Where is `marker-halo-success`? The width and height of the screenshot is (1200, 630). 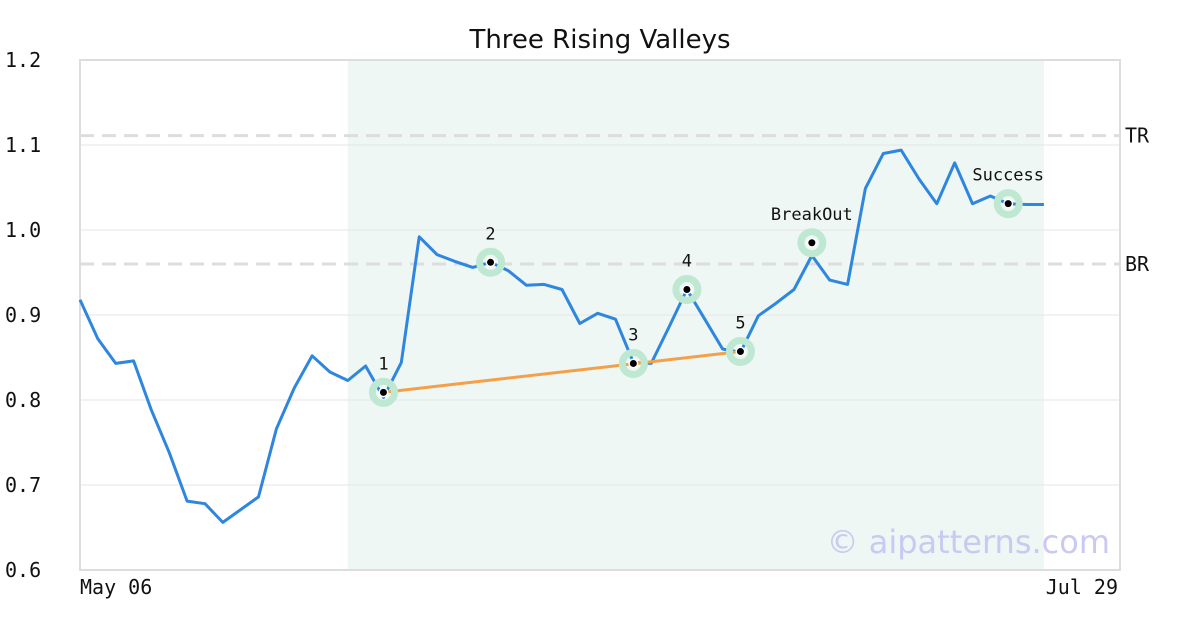 marker-halo-success is located at coordinates (1008, 204).